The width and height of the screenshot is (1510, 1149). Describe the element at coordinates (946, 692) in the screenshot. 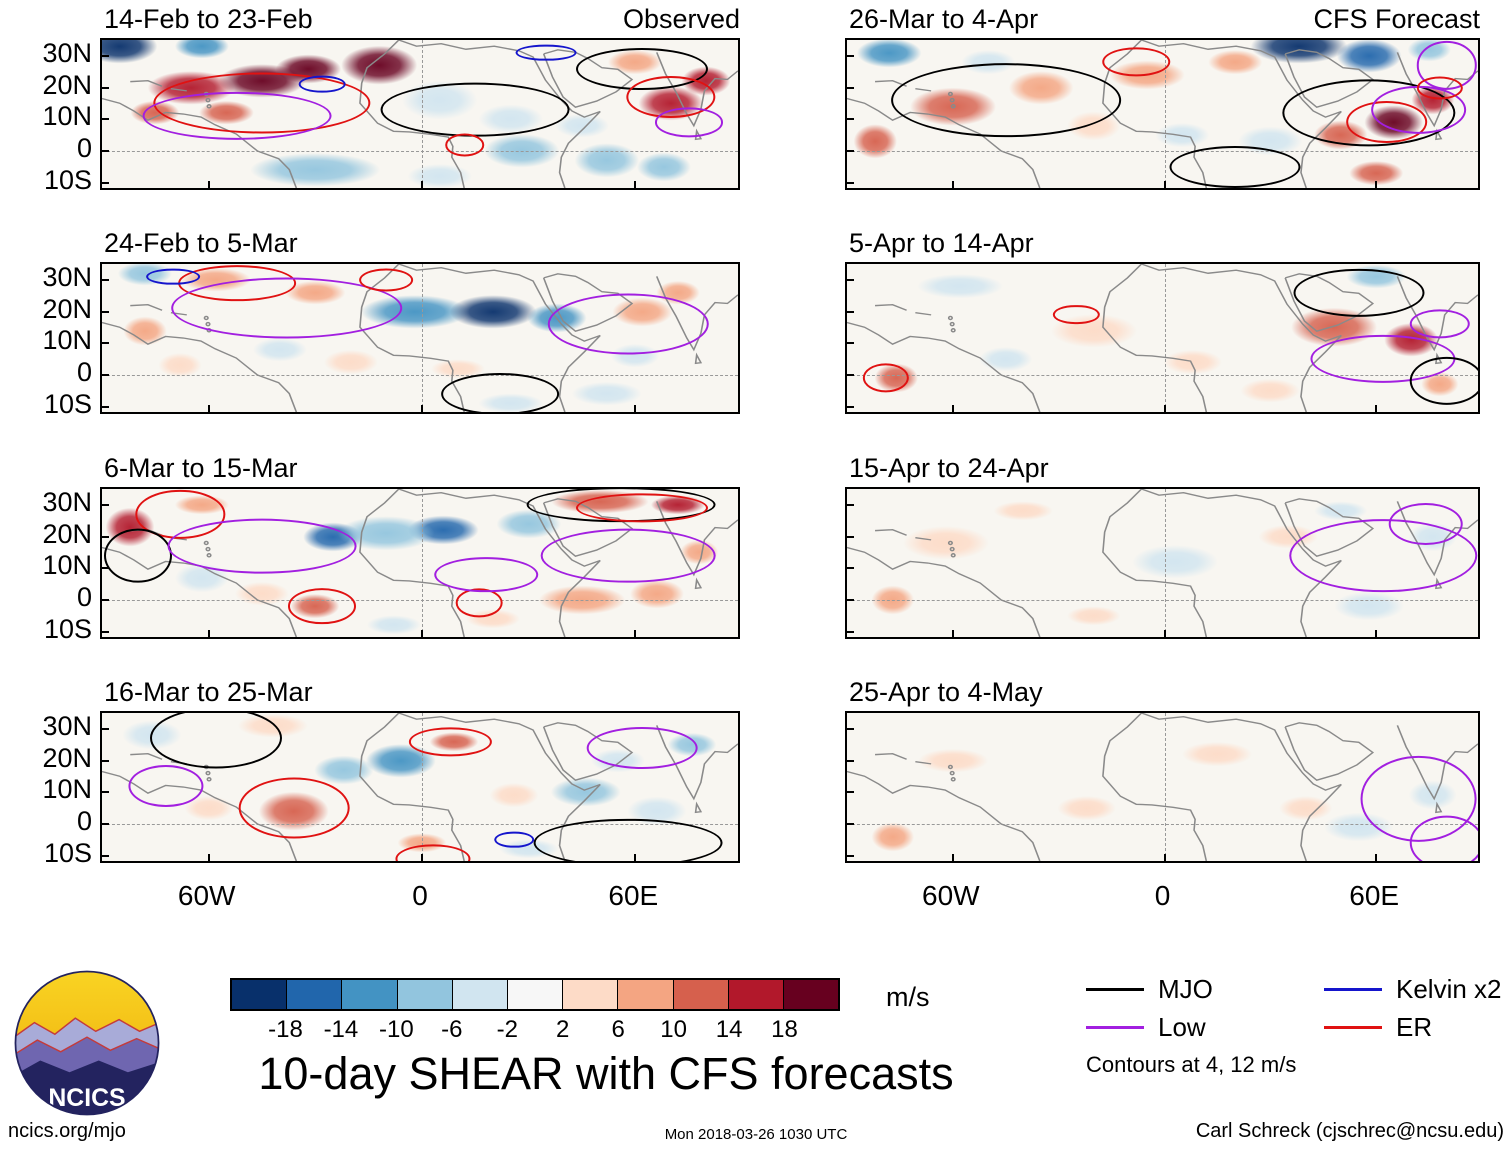

I see `panel-title: 25-Apr to 4-May` at that location.